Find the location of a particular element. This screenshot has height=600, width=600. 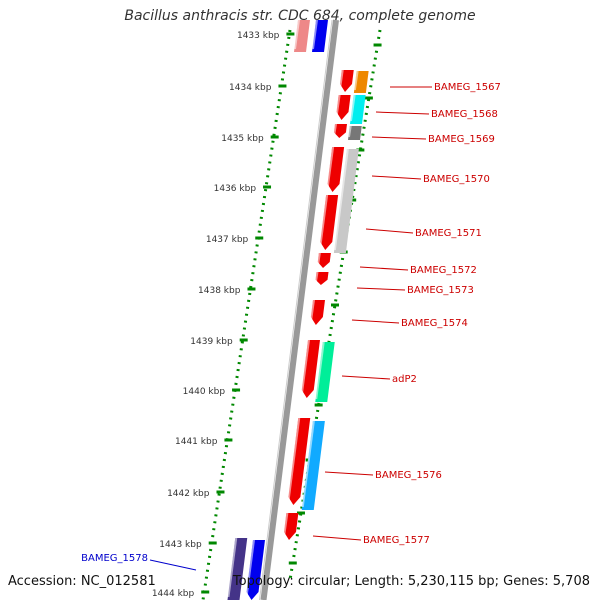

kbp-label: 1435 kbp is located at coordinates (242, 139).